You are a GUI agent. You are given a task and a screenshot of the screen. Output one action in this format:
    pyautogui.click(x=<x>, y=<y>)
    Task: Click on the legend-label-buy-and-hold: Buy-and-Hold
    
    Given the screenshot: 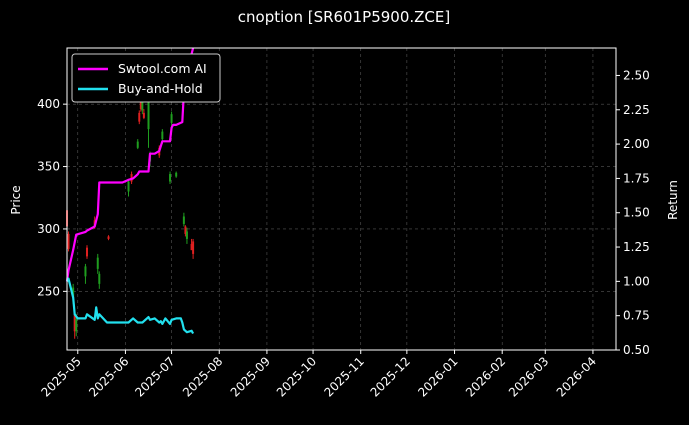 What is the action you would take?
    pyautogui.click(x=160, y=88)
    